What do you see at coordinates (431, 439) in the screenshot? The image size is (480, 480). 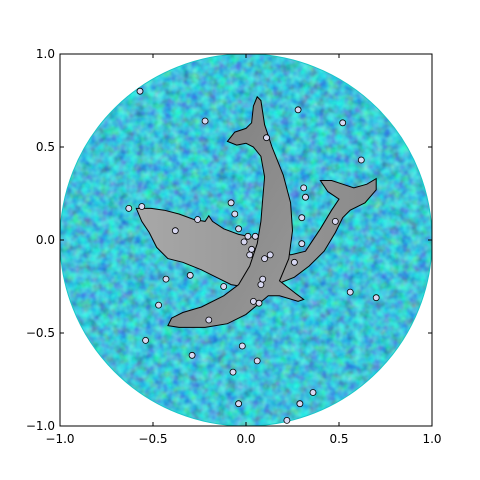 I see `x-tick-label: 1.0` at bounding box center [431, 439].